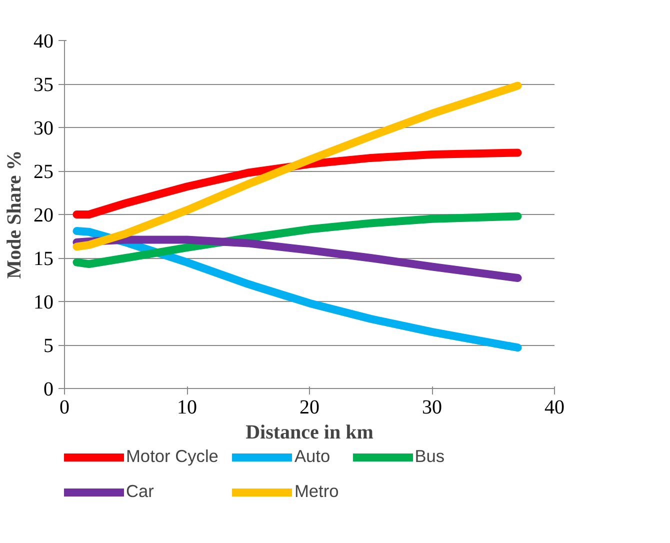 The image size is (670, 543). I want to click on y-tick-label: 5, so click(49, 346).